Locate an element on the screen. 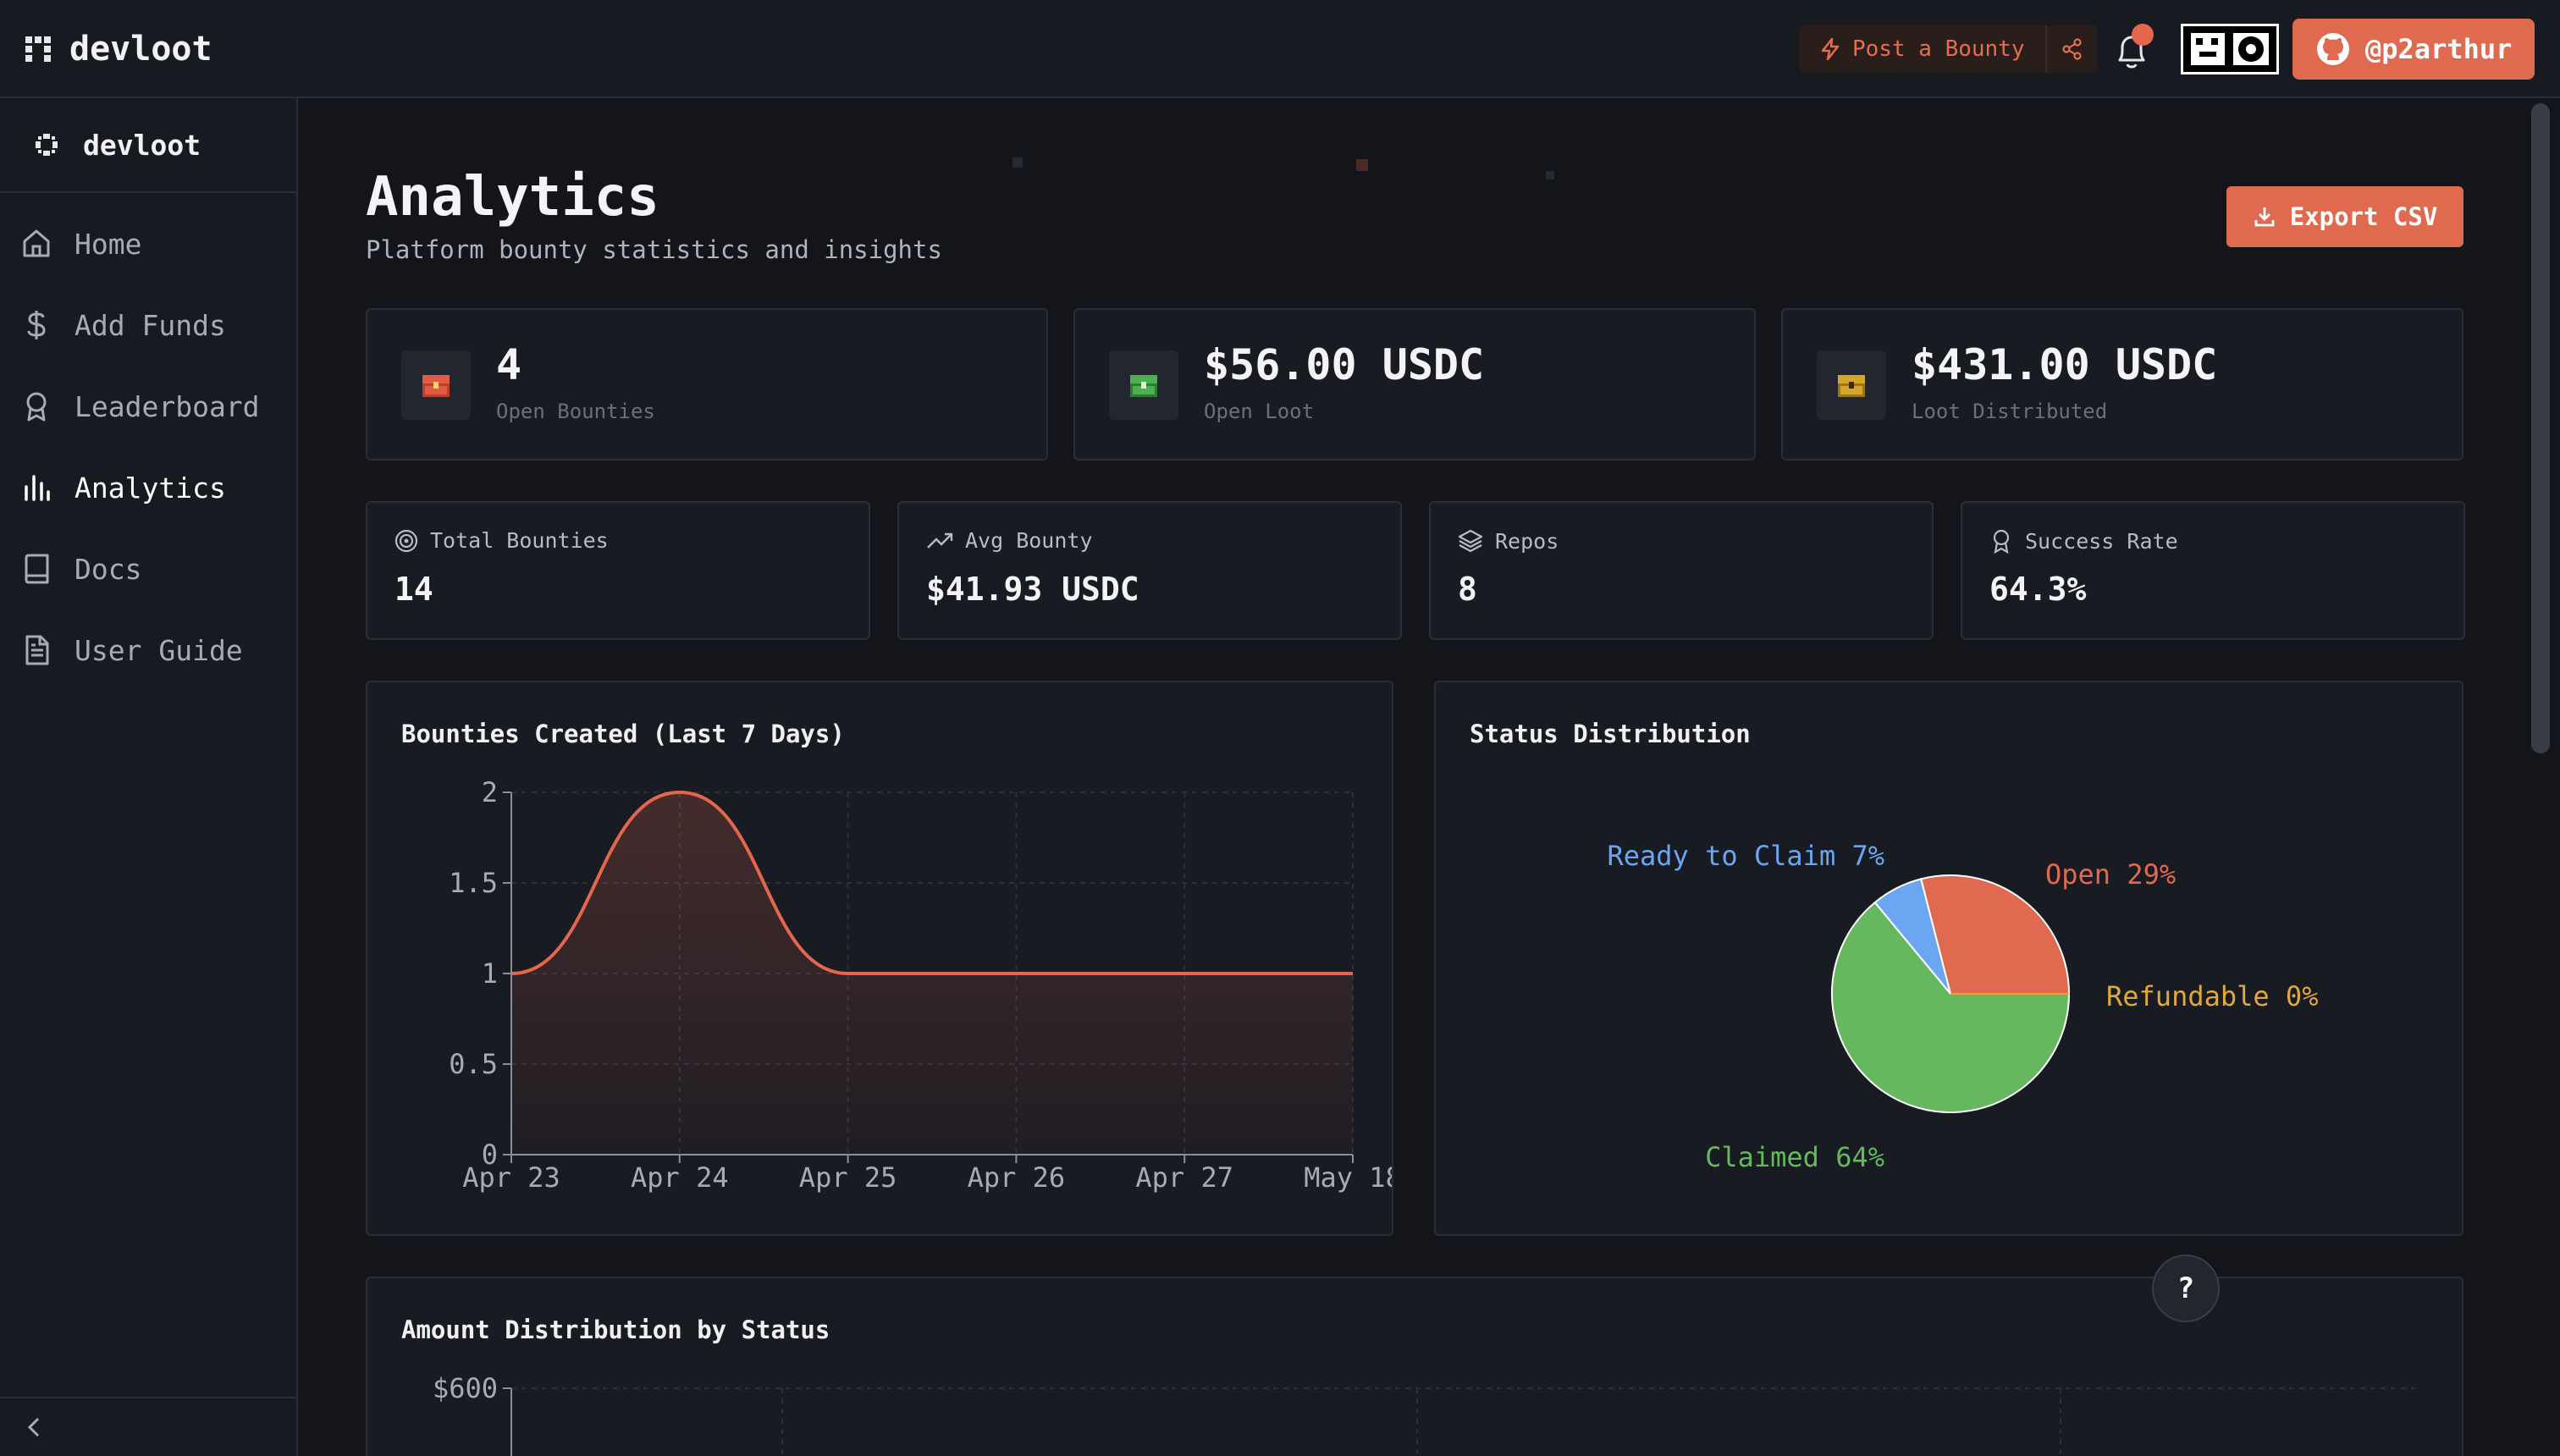  sidebar-item-label: Docs is located at coordinates (108, 569).